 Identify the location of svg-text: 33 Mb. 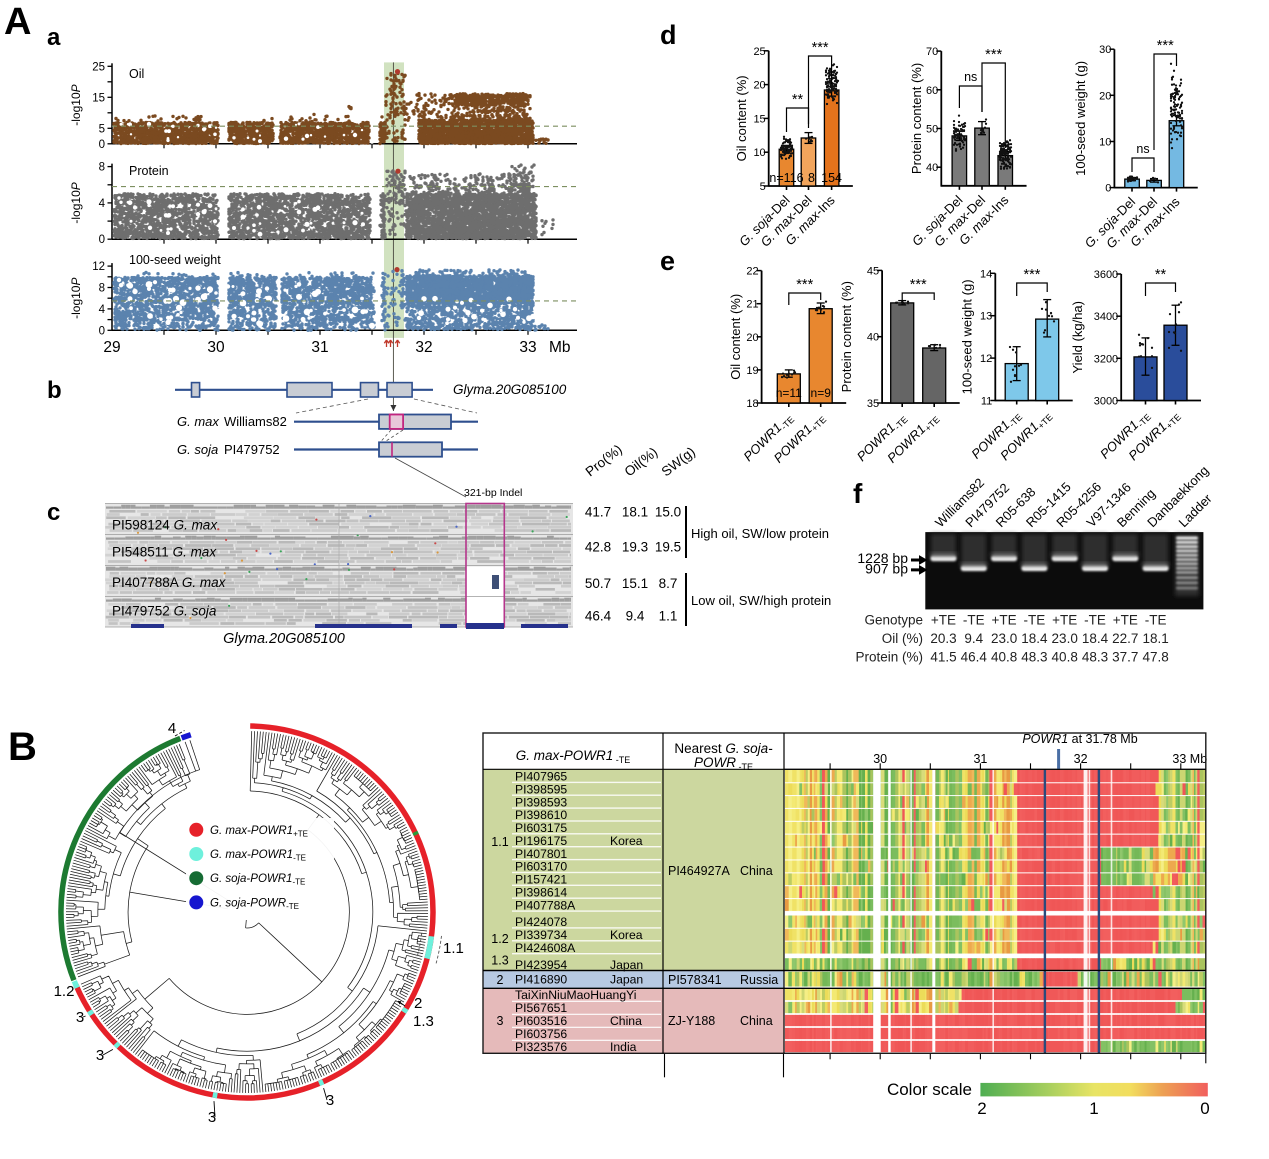
(1189, 759).